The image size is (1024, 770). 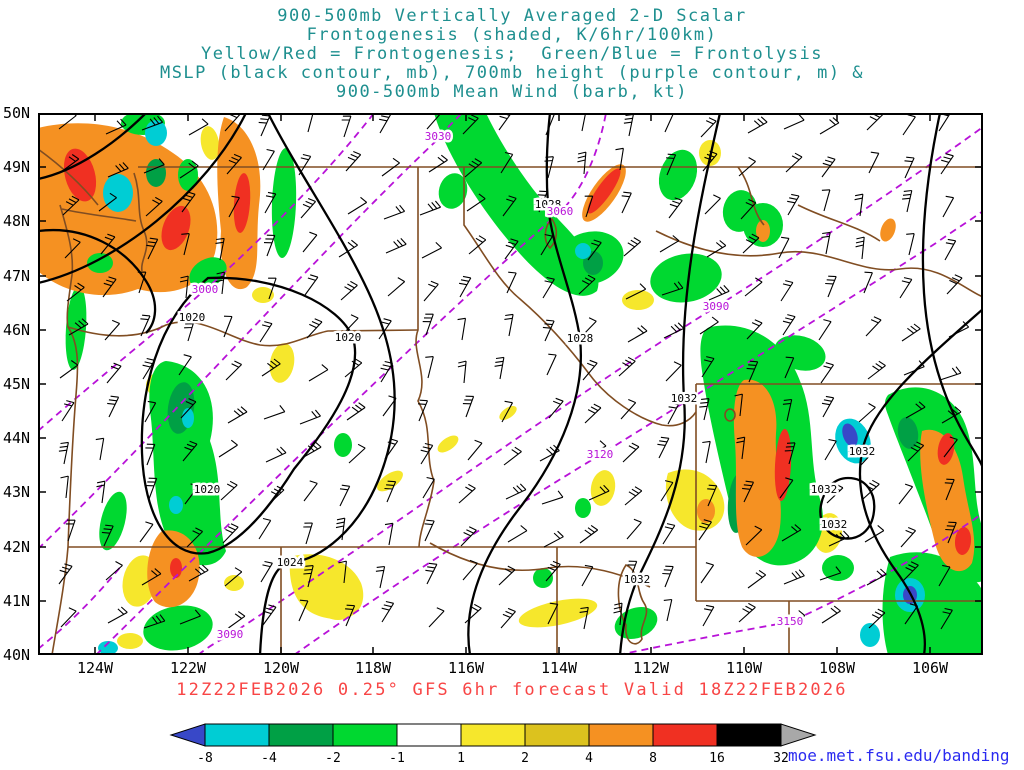 I want to click on mslp-label: 1020, so click(x=192, y=317).